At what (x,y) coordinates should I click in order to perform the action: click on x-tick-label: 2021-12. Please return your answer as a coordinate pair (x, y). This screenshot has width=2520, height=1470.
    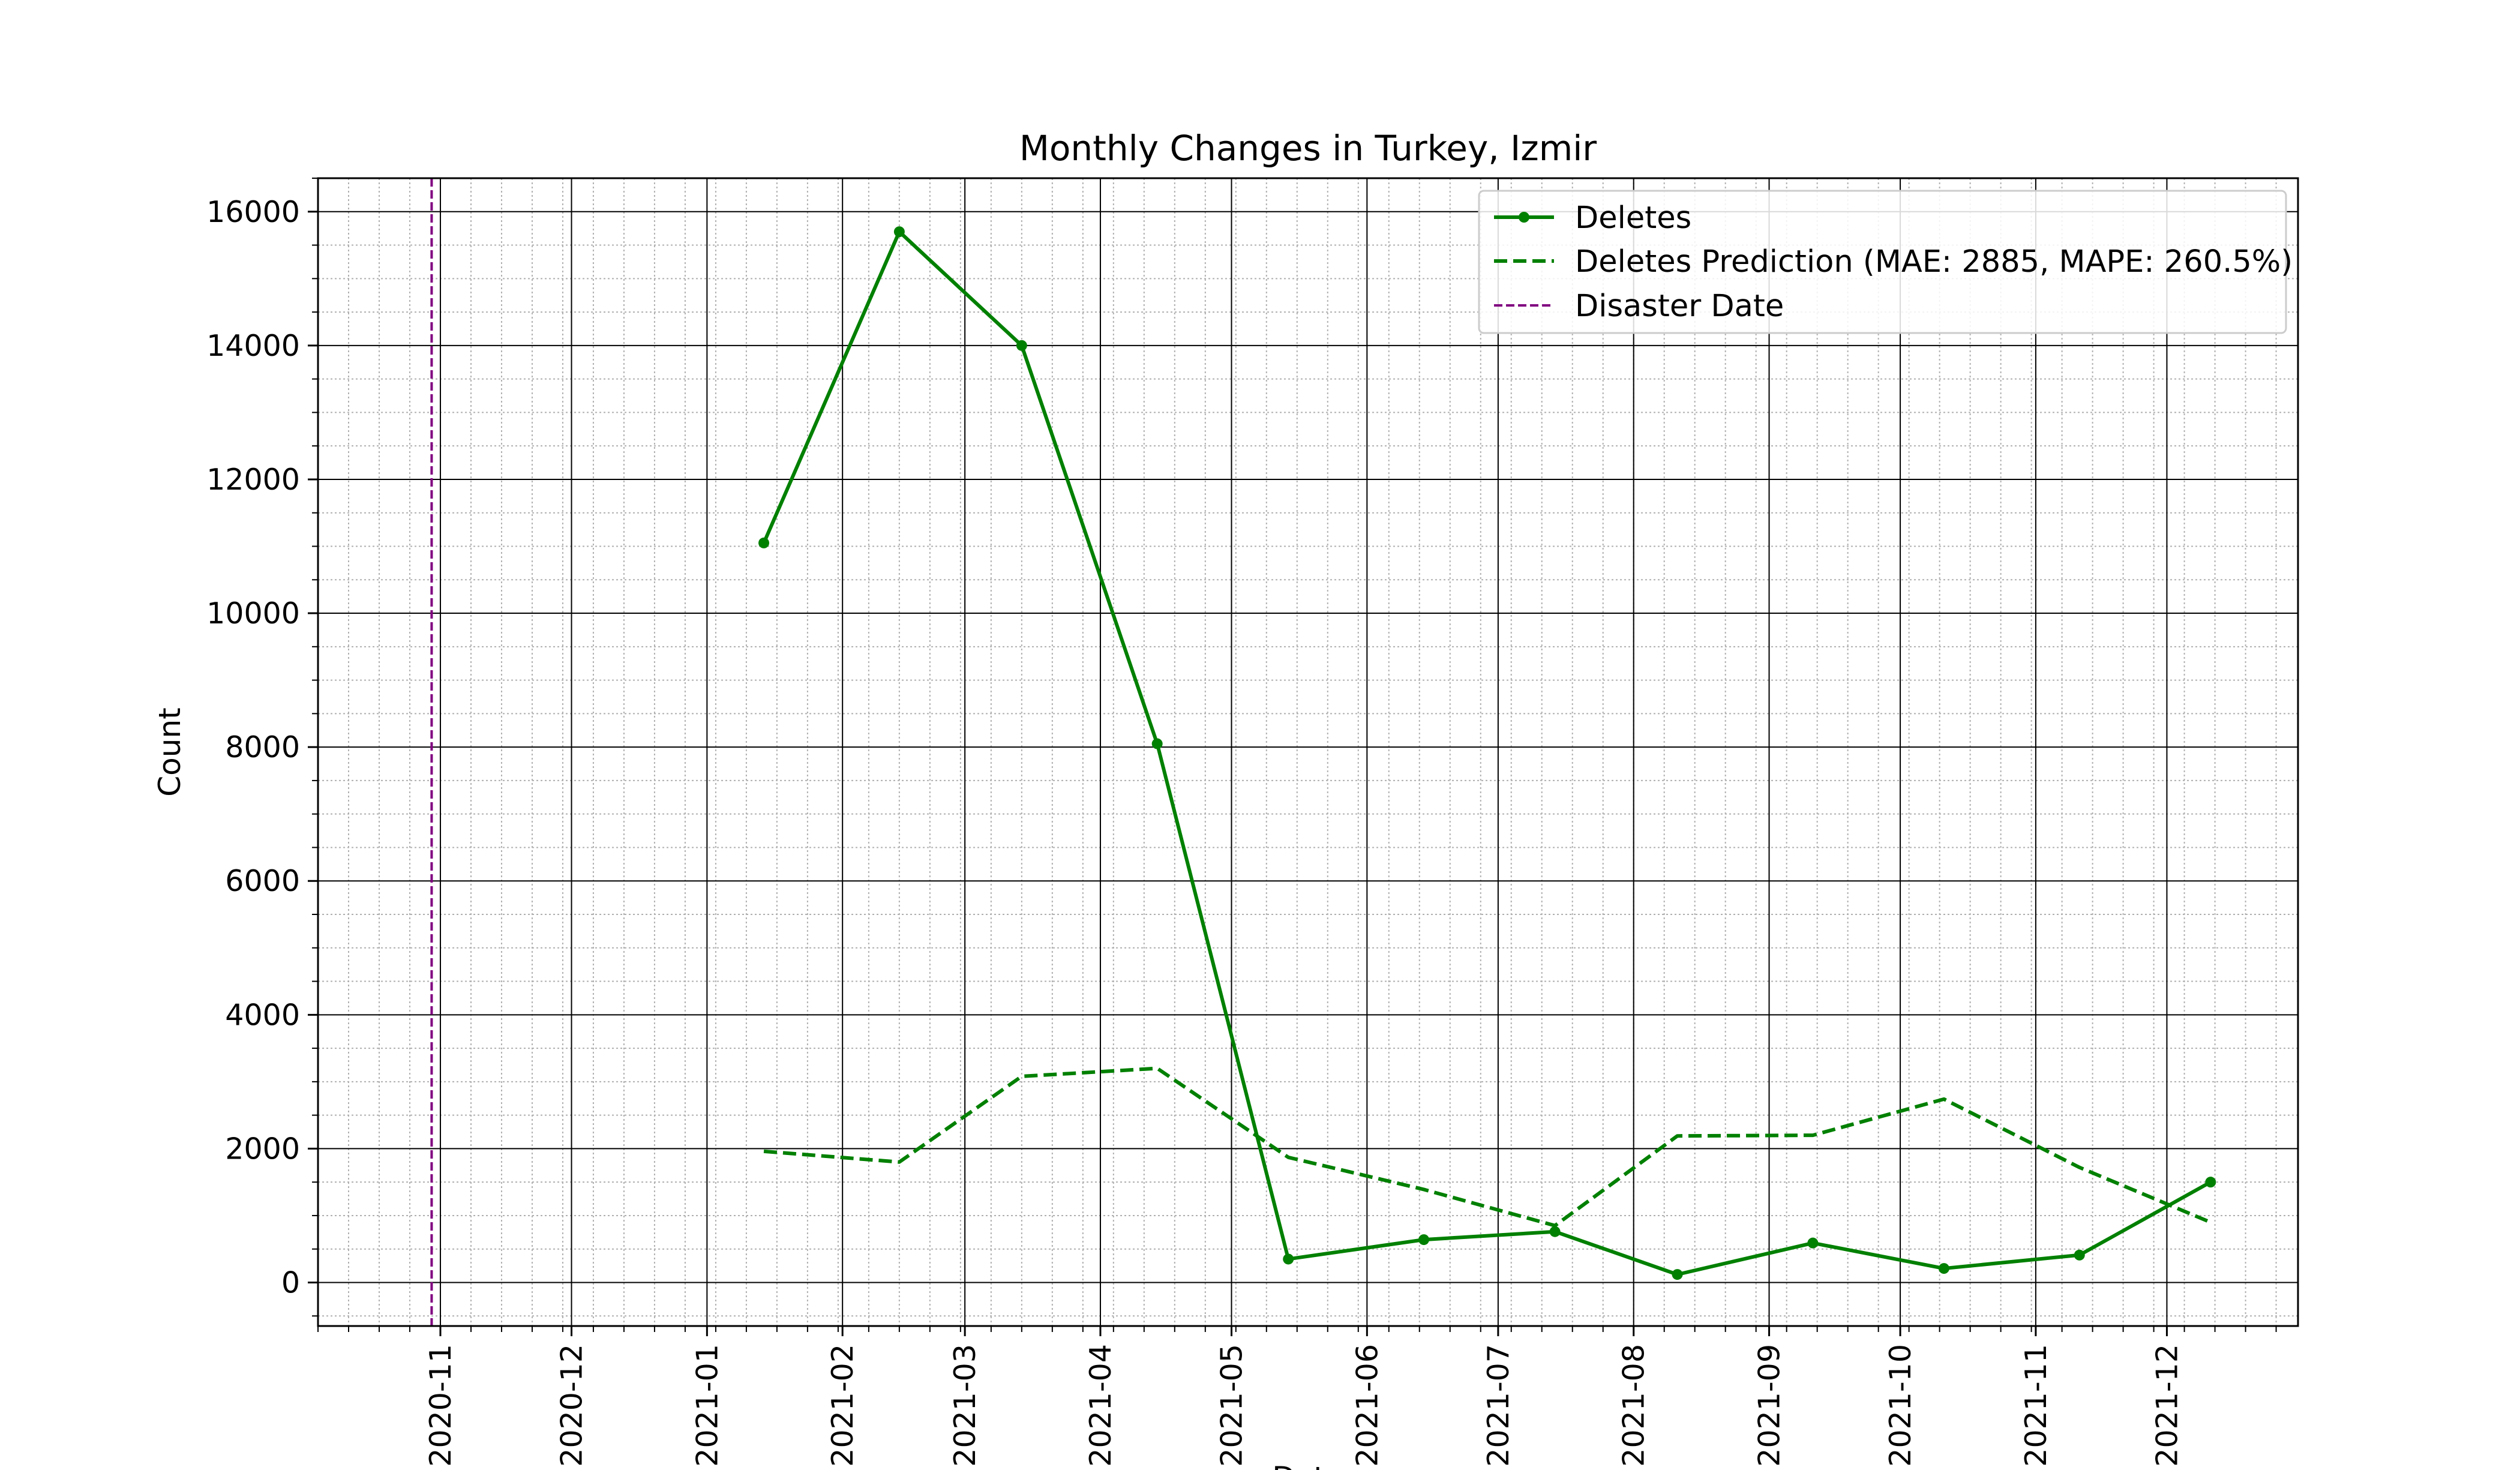
    Looking at the image, I should click on (2167, 1405).